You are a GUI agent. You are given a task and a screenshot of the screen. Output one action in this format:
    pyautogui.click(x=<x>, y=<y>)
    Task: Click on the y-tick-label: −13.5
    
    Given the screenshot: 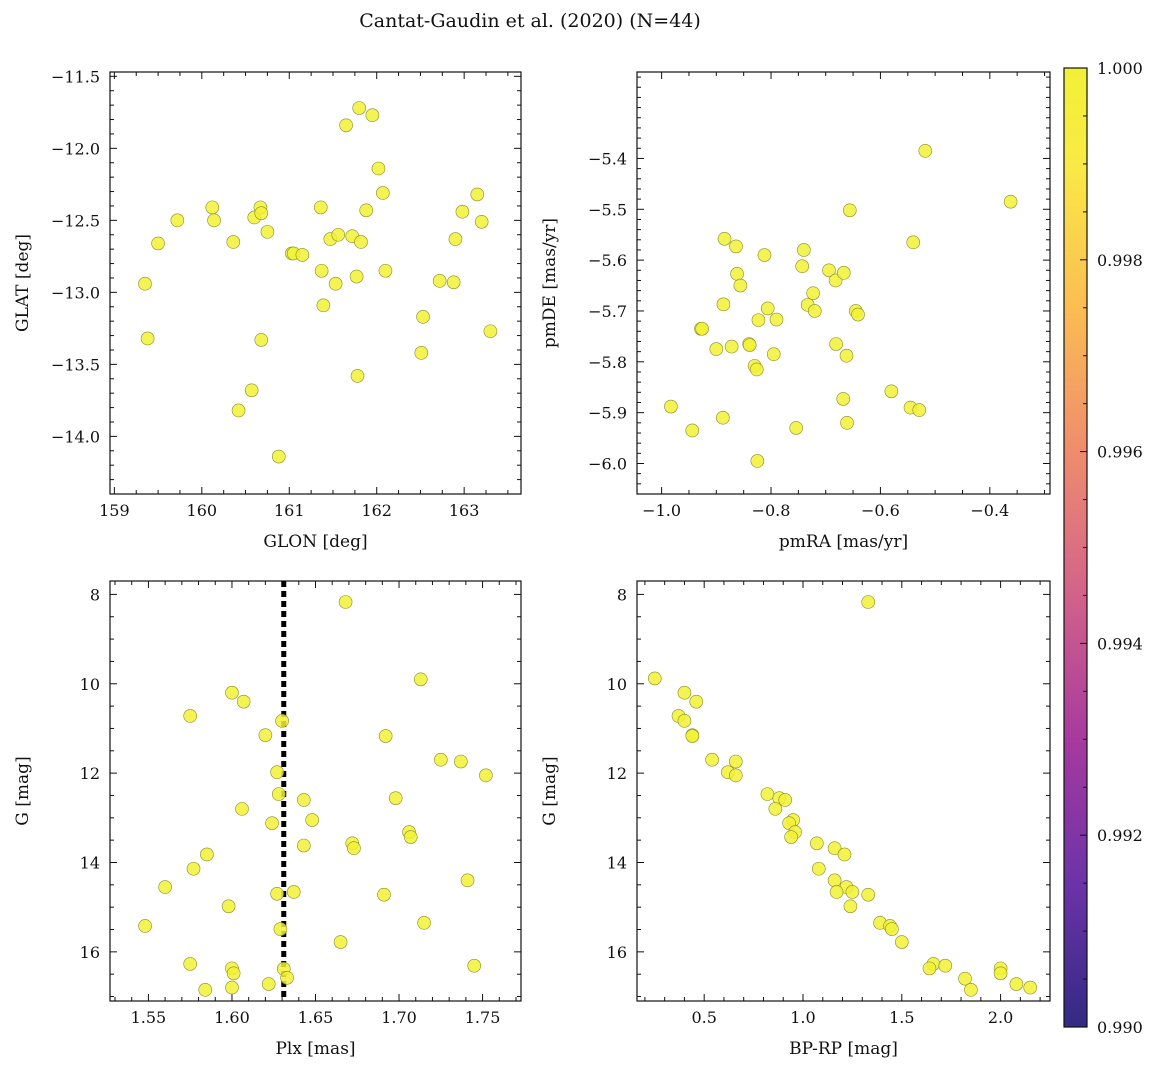 What is the action you would take?
    pyautogui.click(x=75, y=364)
    